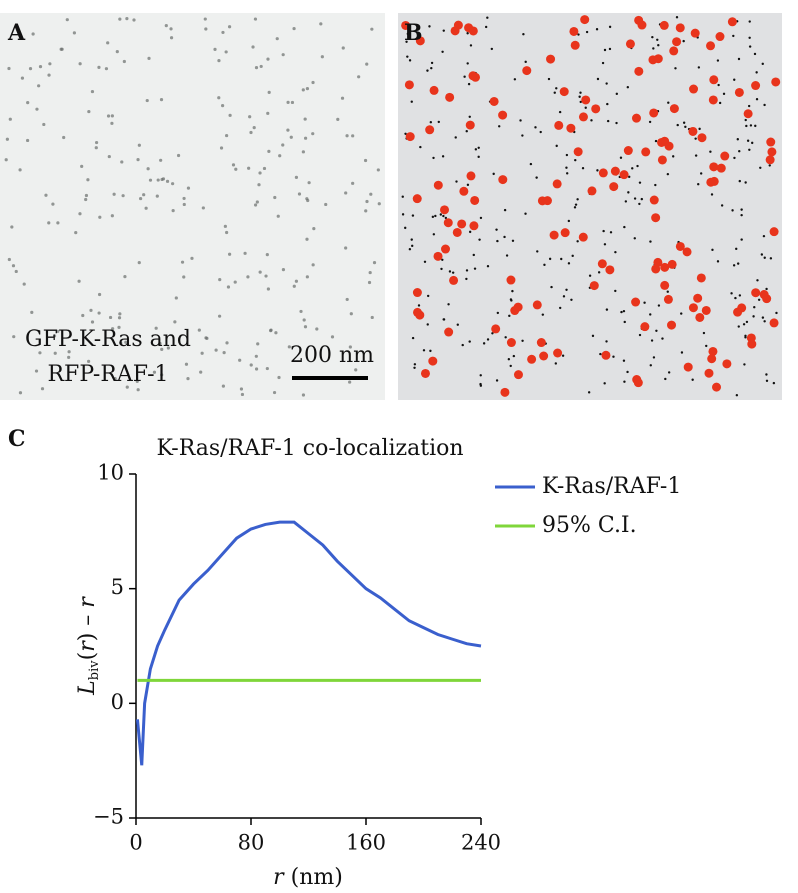 Image resolution: width=798 pixels, height=893 pixels. I want to click on y-axis-label: Lbiv(r) – r, so click(88, 646).